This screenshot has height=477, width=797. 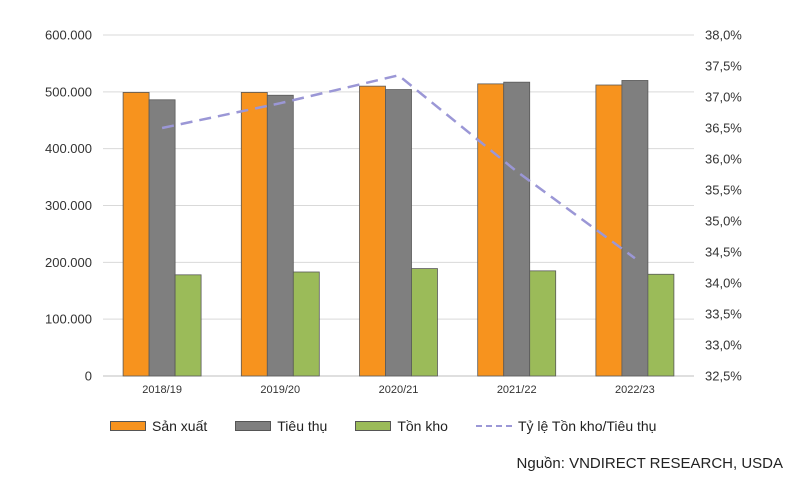 I want to click on category-label: 2019/20, so click(x=280, y=390).